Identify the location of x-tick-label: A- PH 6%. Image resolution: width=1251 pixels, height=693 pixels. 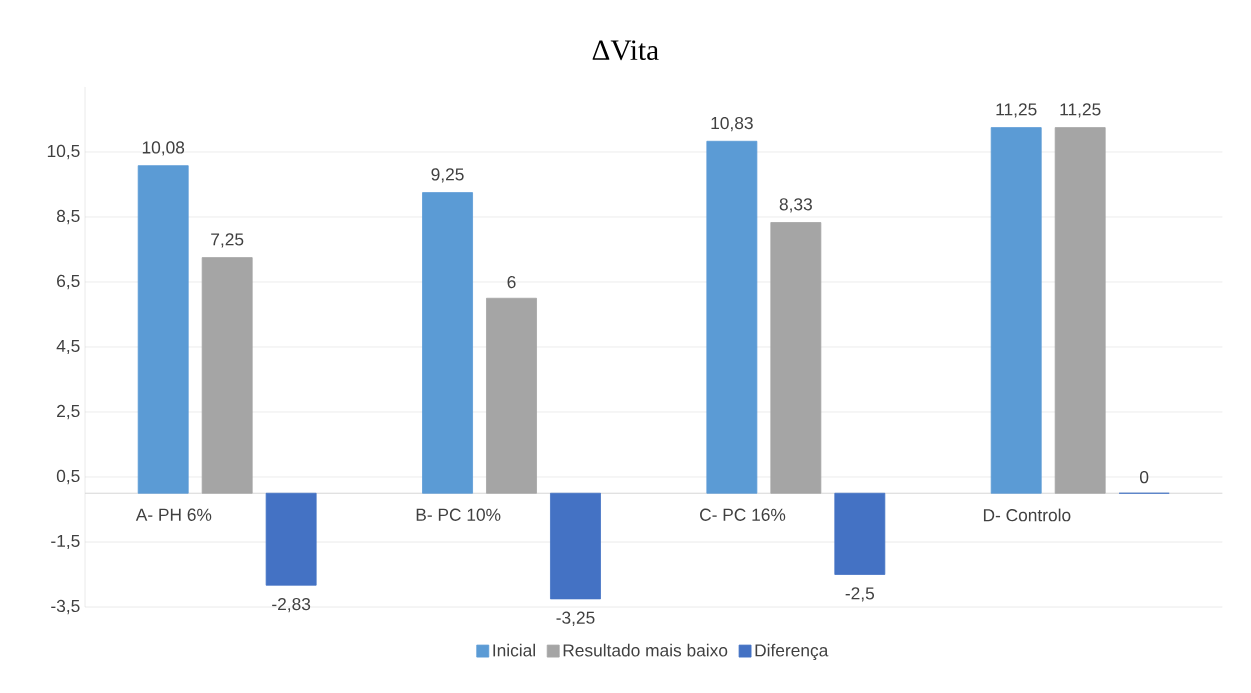
(173, 514).